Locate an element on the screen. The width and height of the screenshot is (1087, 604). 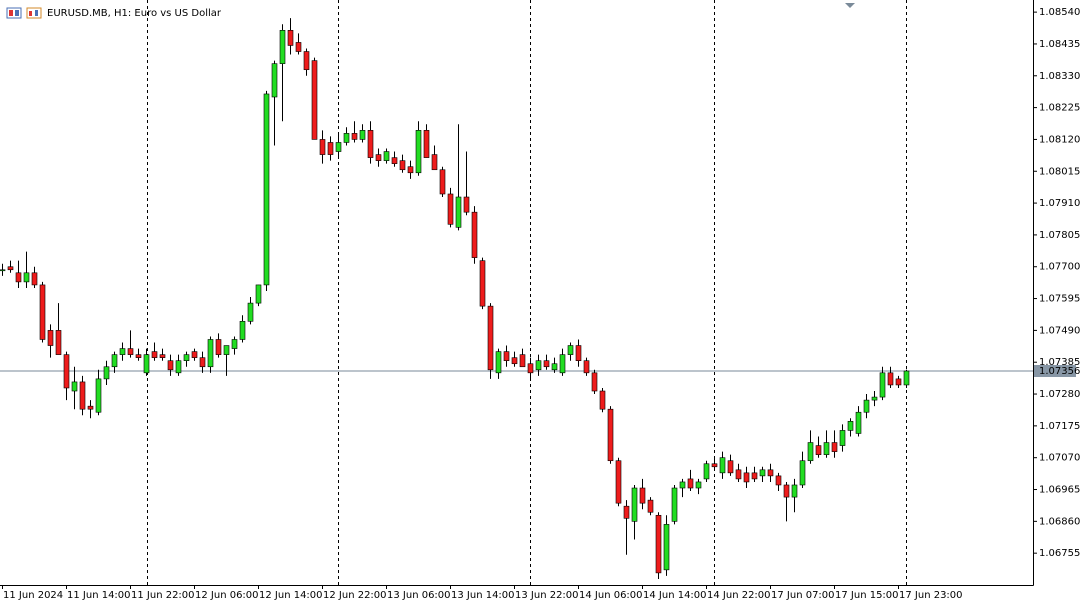
y-tick-label: 1.07385 is located at coordinates (1059, 362).